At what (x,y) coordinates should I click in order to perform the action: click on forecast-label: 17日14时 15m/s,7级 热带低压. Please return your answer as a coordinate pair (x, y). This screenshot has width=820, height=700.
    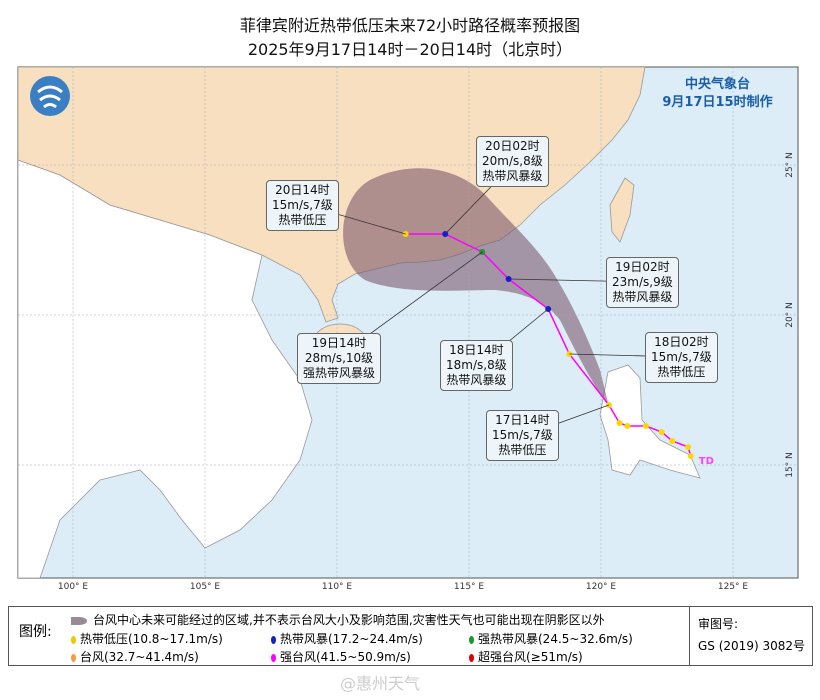
    Looking at the image, I should click on (522, 435).